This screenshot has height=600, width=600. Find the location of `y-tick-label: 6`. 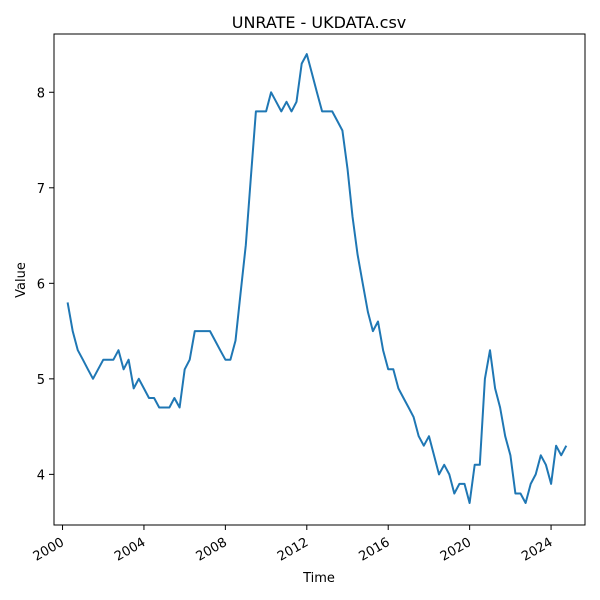

y-tick-label: 6 is located at coordinates (41, 284).